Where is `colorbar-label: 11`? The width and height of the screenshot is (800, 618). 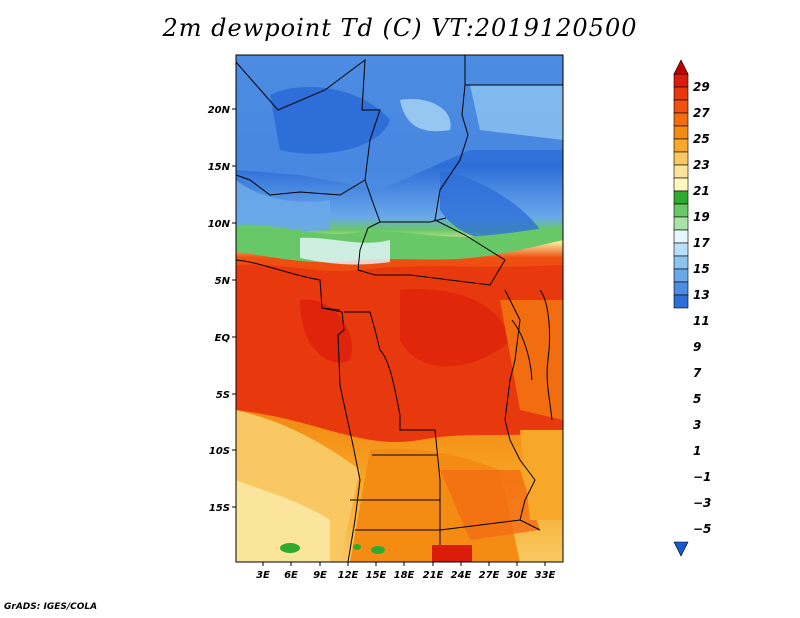
colorbar-label: 11 is located at coordinates (701, 321).